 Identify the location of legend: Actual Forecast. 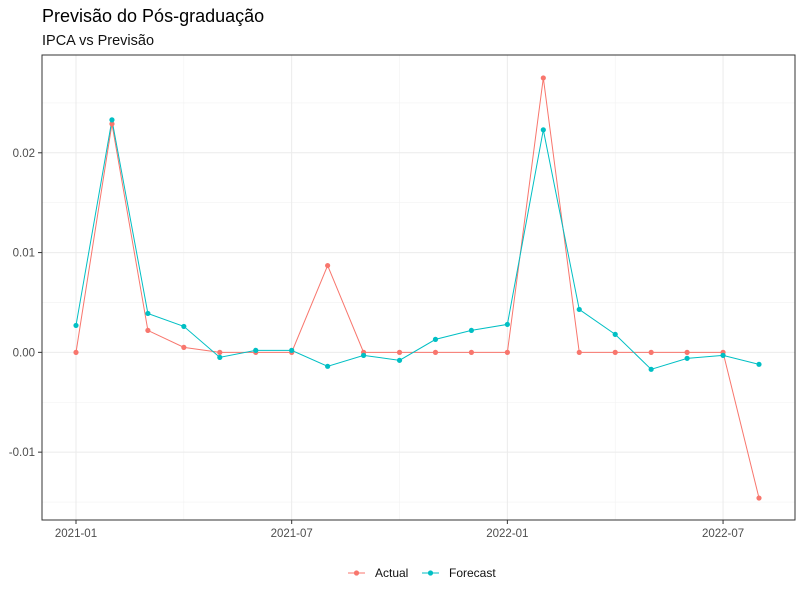
(422, 573).